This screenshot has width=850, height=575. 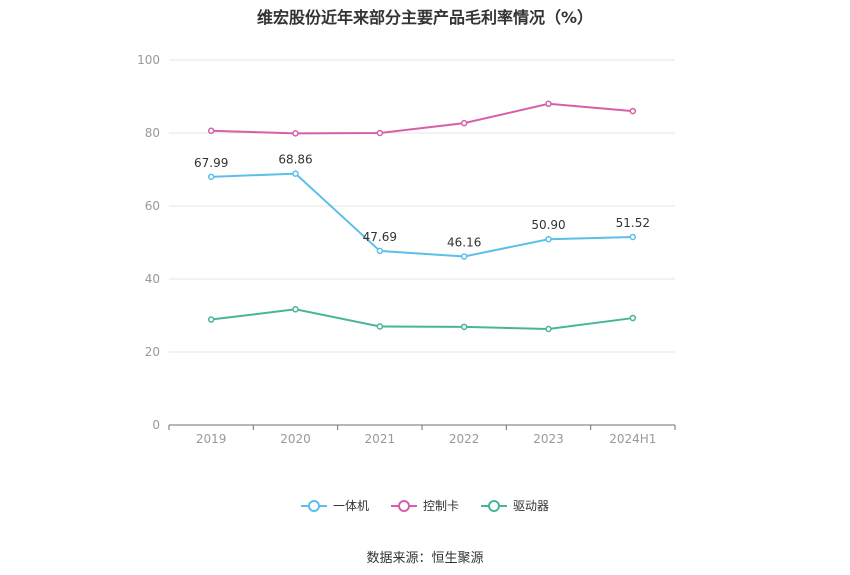 What do you see at coordinates (632, 439) in the screenshot?
I see `x-tick-label: 2024H1` at bounding box center [632, 439].